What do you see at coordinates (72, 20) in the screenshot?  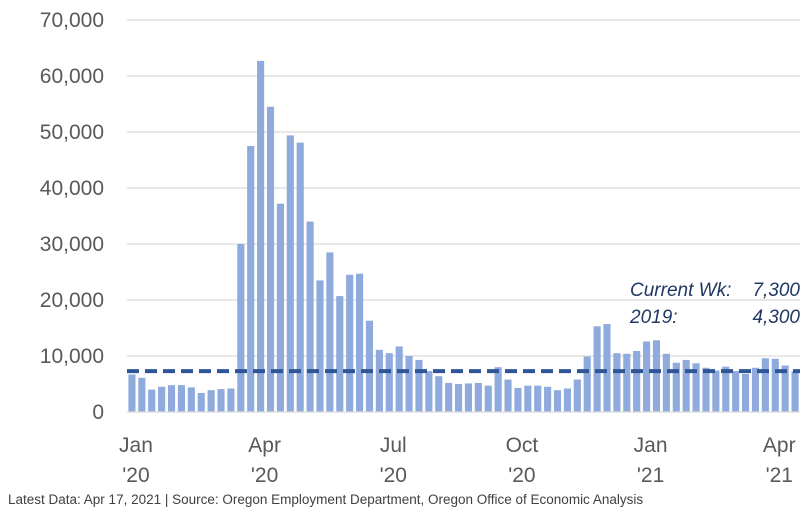 I see `y-tick-label: 70,000` at bounding box center [72, 20].